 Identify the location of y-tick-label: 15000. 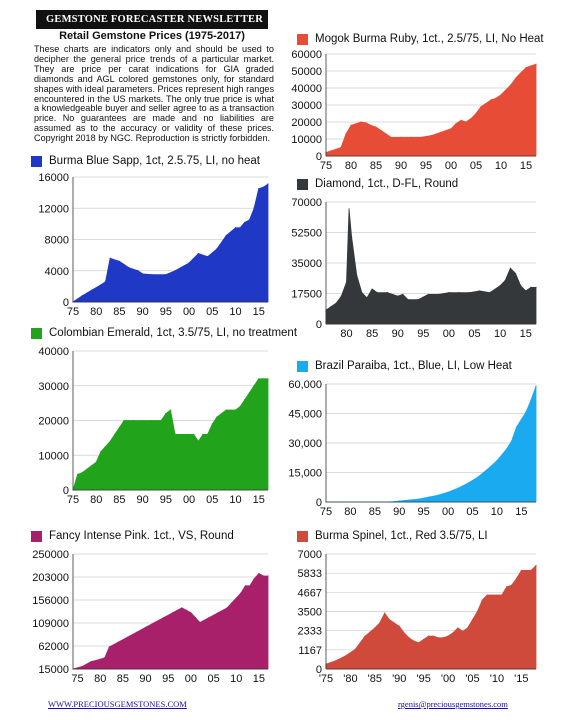
(53, 670).